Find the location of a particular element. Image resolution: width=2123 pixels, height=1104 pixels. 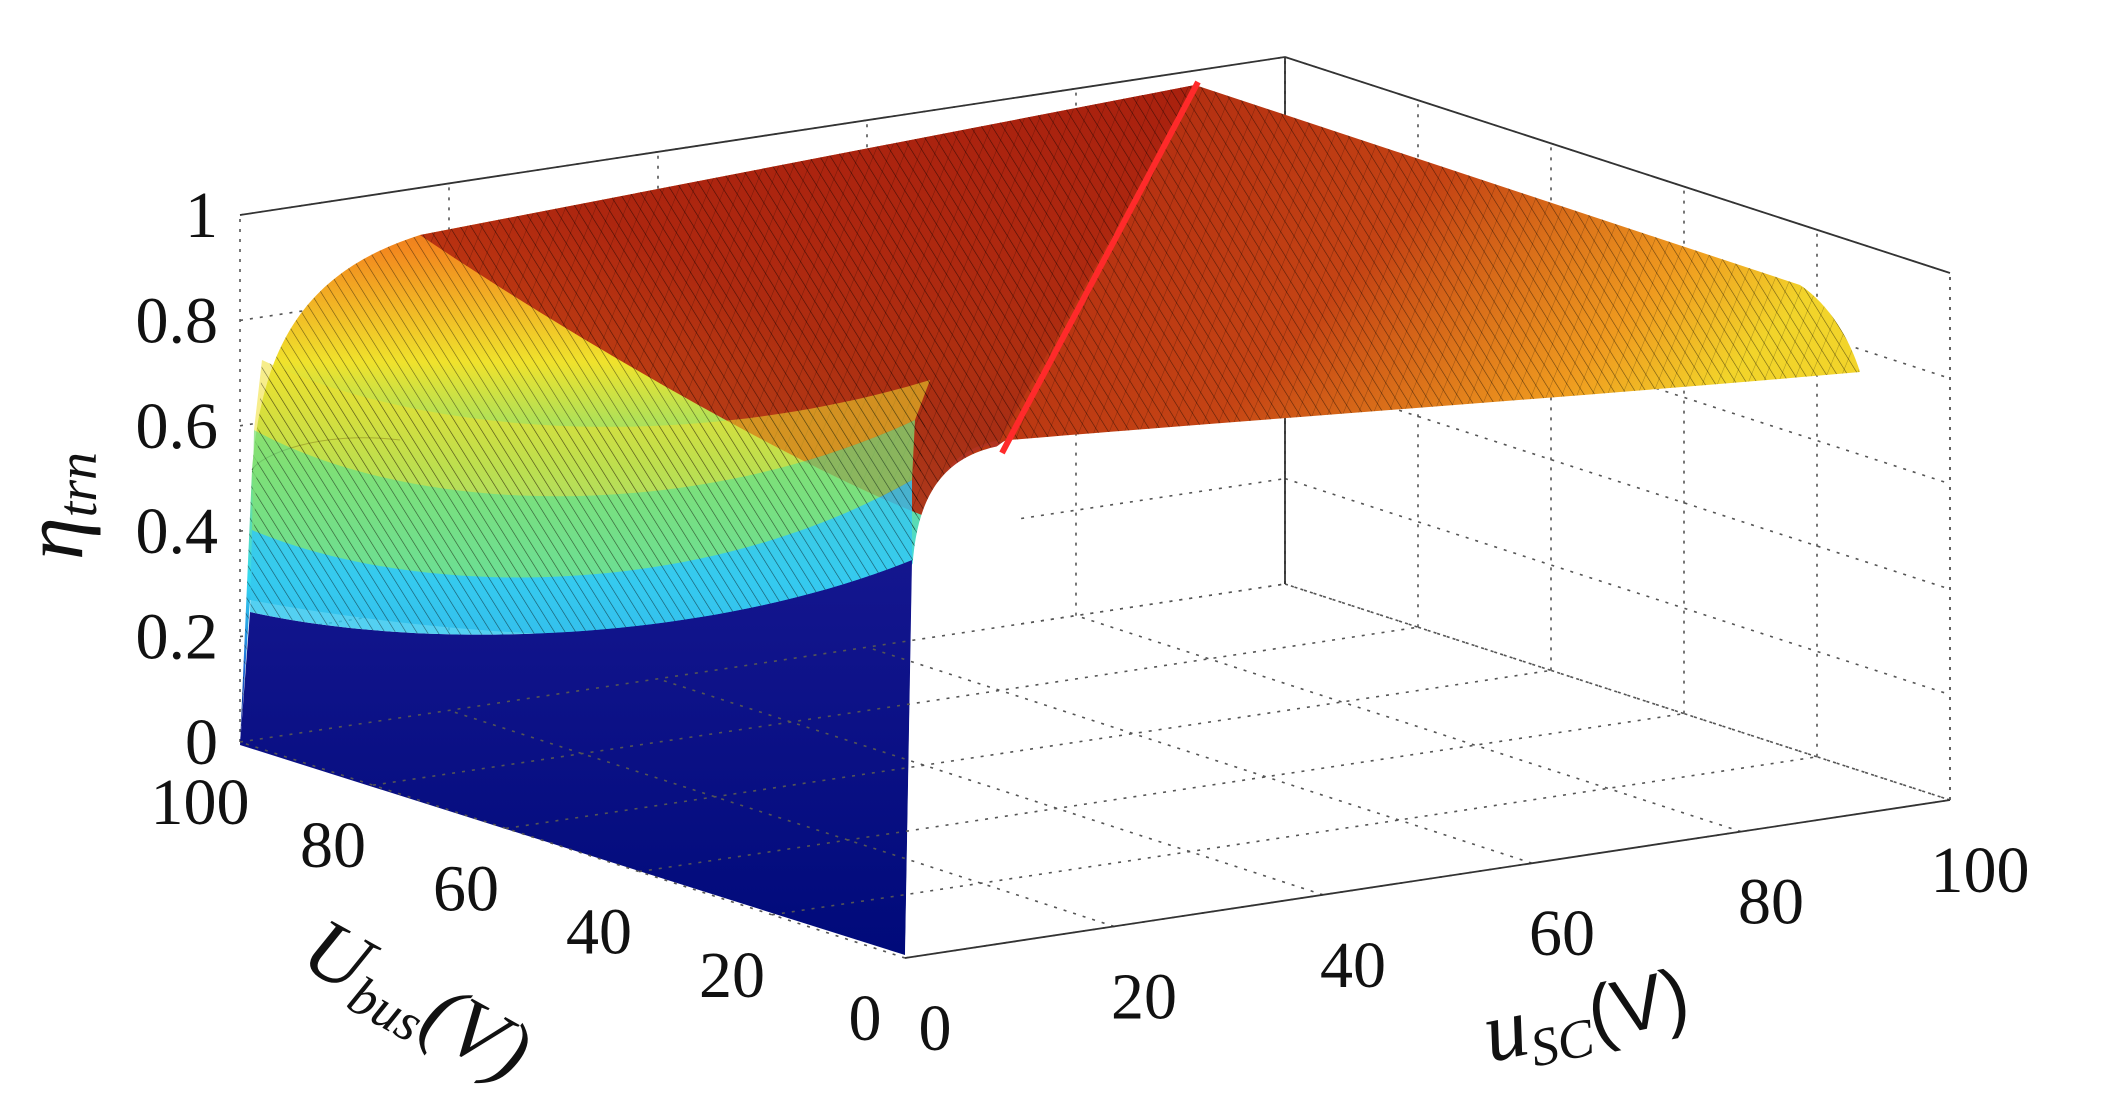

ridge-line is located at coordinates (1100, 267).